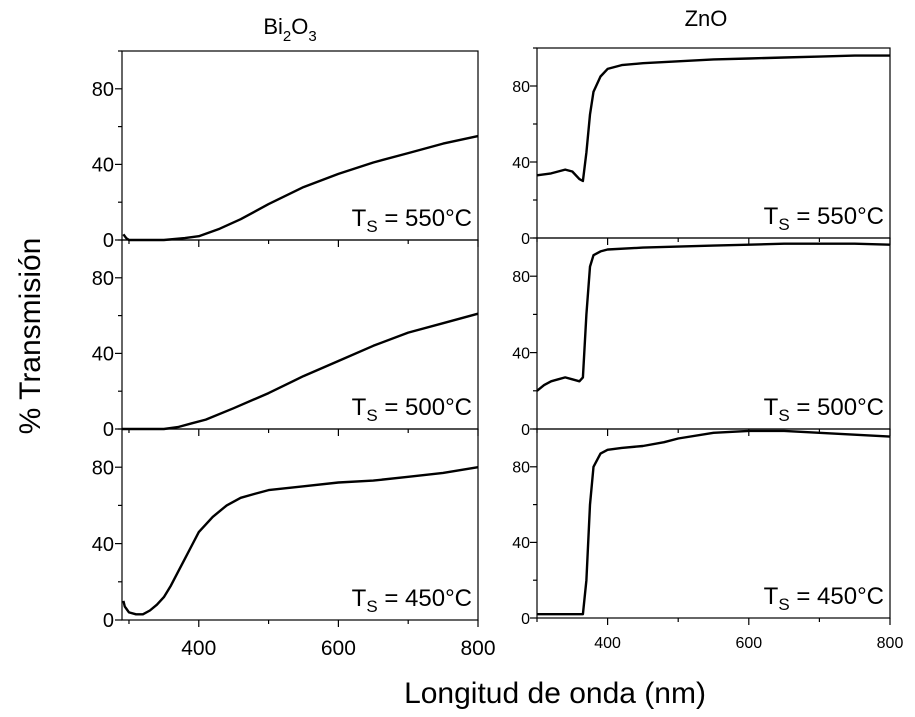 This screenshot has width=915, height=717. I want to click on panel-5: 0 40 80 TS = 500°C, so click(701, 338).